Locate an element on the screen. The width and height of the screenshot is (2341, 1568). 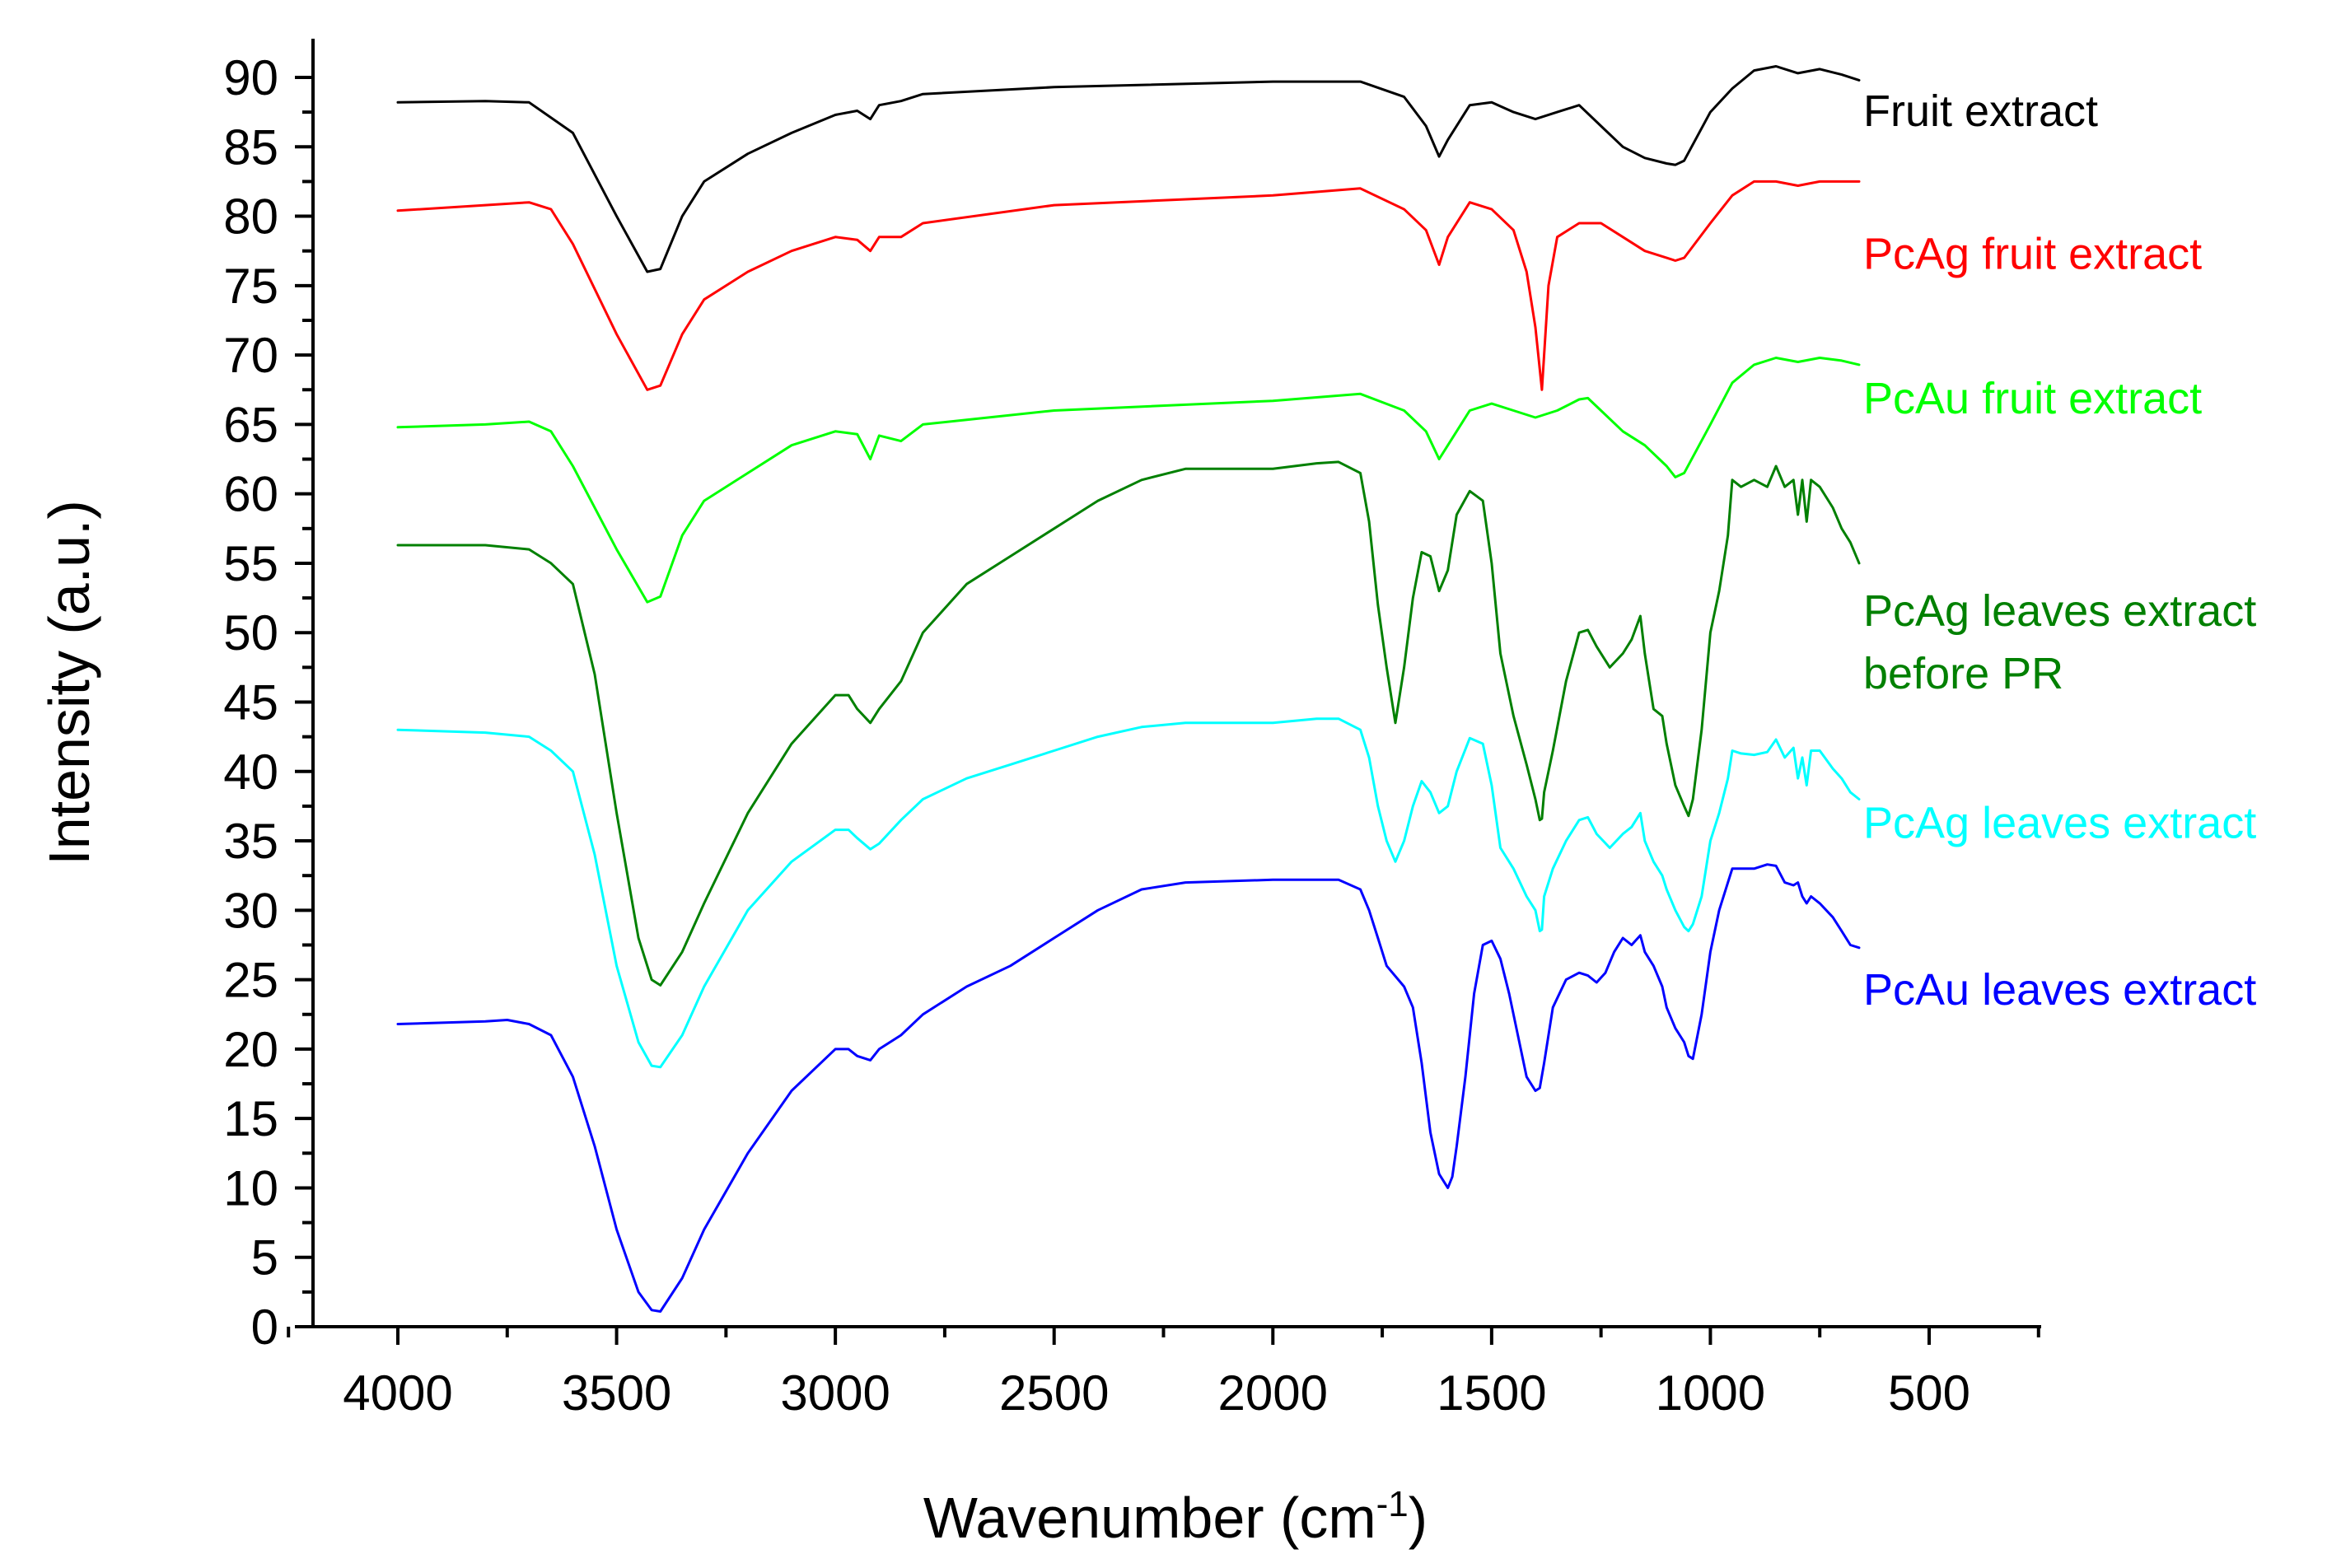
y-tick-label: 10 is located at coordinates (250, 1188).